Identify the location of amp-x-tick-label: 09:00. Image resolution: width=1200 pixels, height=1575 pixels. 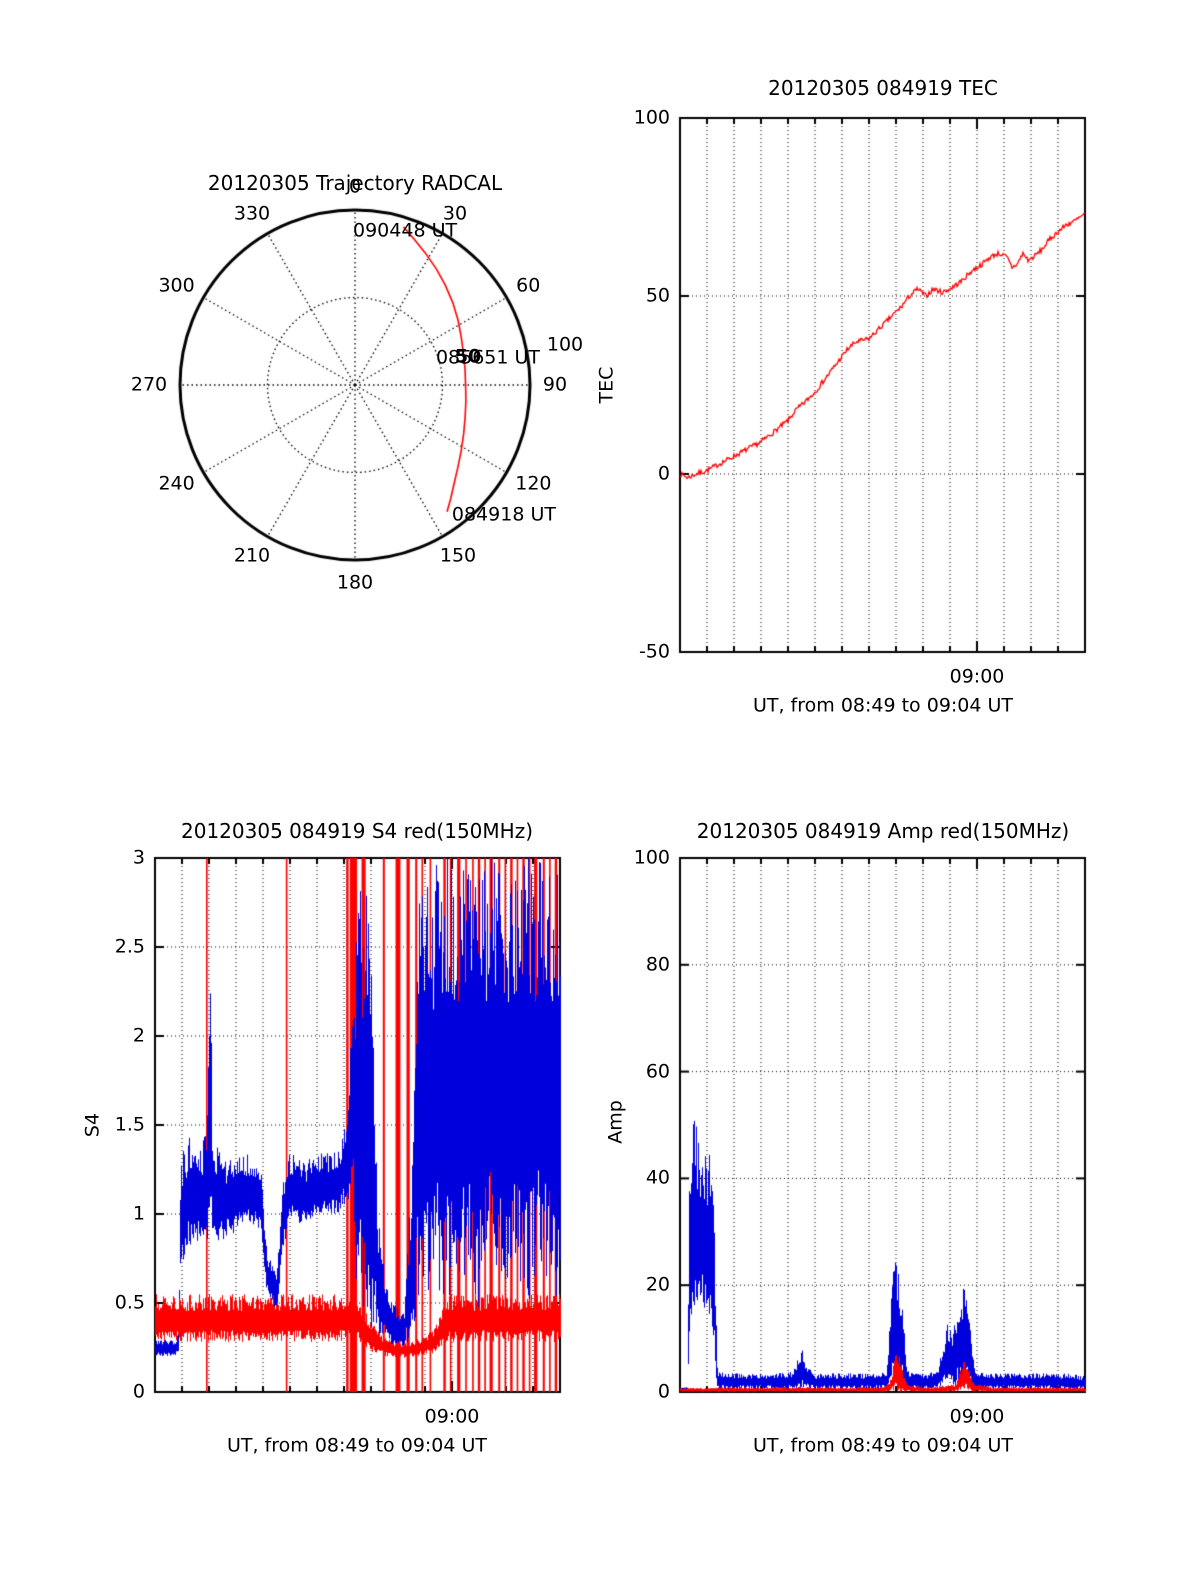
(977, 1416).